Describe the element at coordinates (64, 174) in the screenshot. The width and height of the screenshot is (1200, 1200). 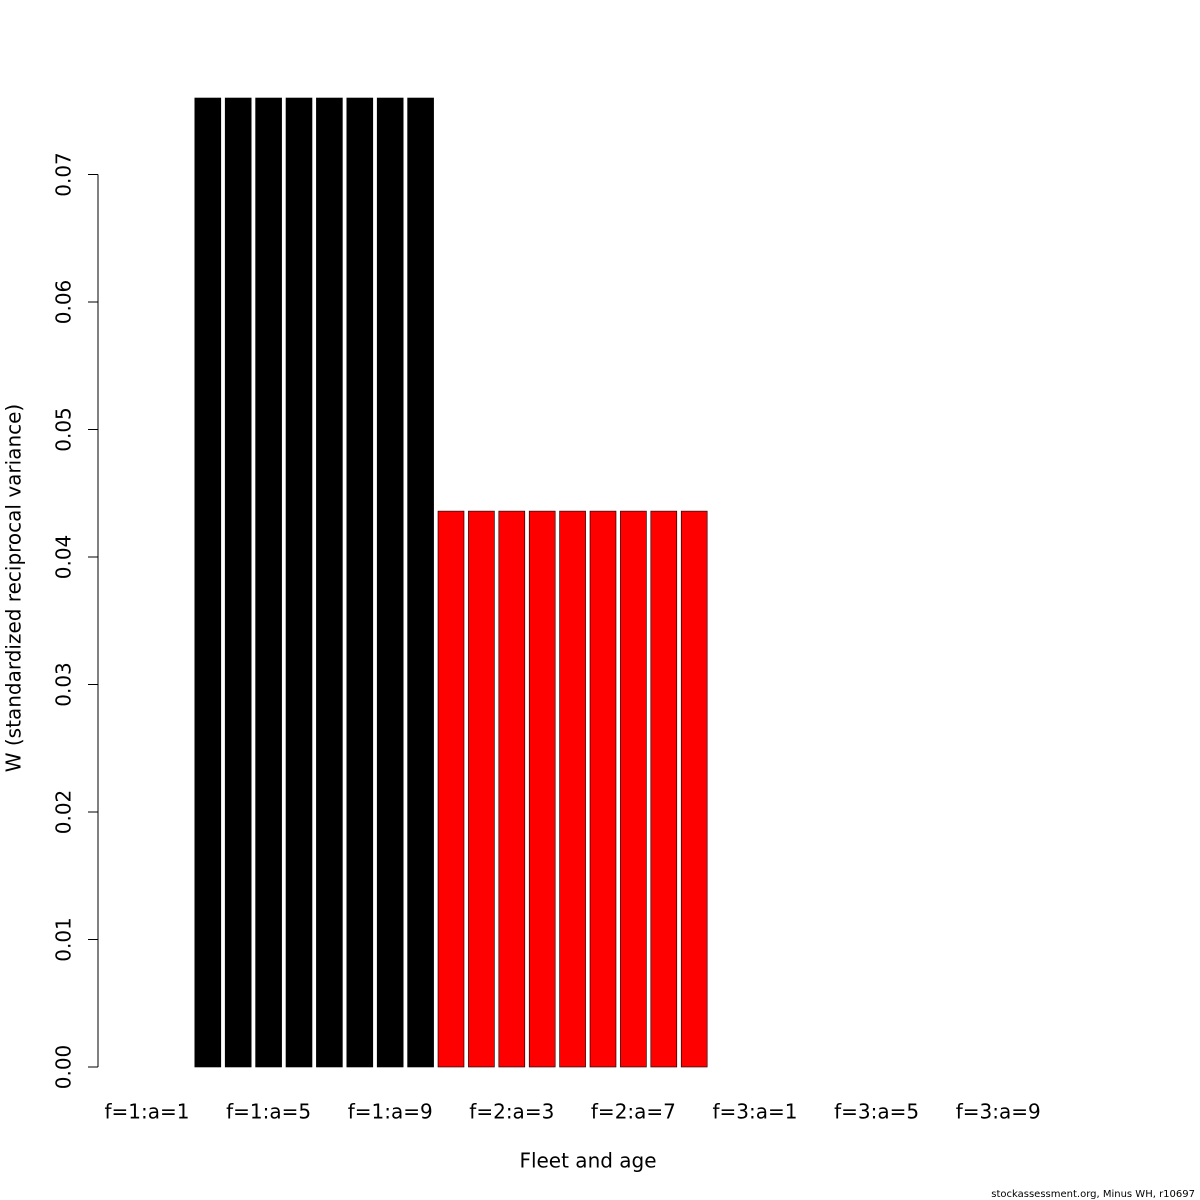
I see `y-tick-label: 0.07` at that location.